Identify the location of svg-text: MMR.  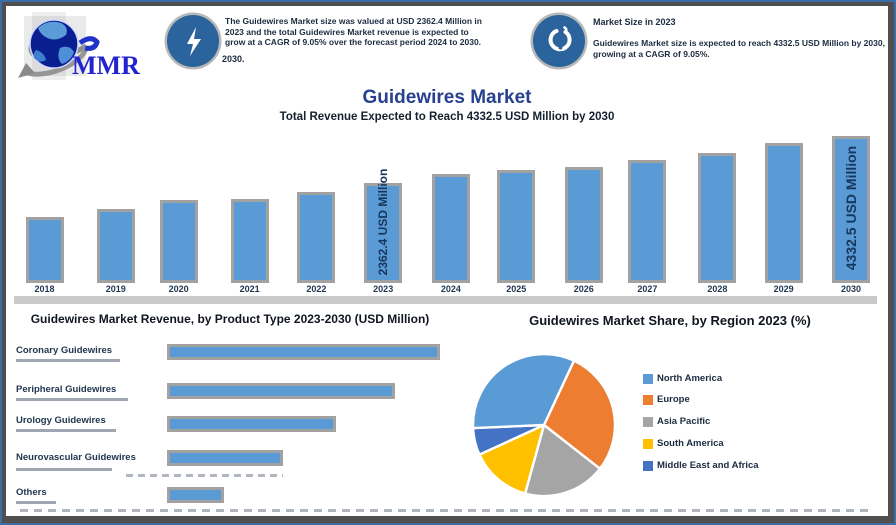
(106, 65).